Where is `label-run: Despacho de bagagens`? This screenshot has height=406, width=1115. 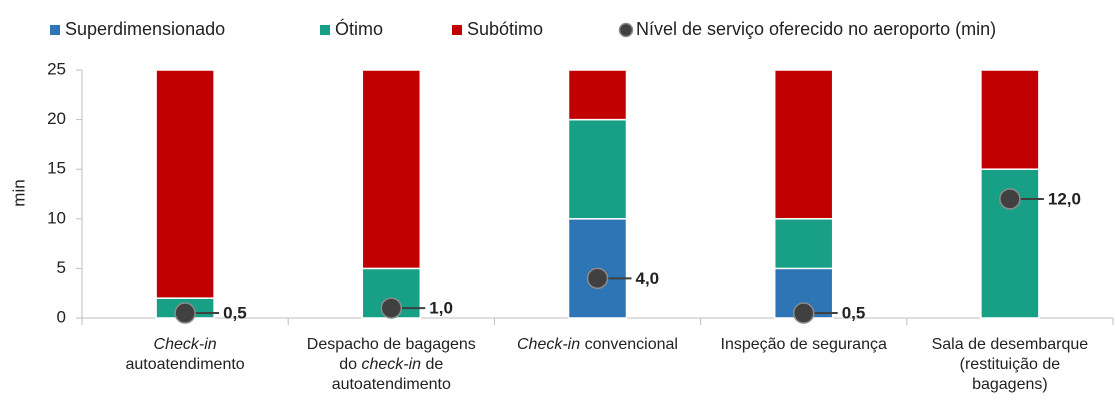 label-run: Despacho de bagagens is located at coordinates (391, 344).